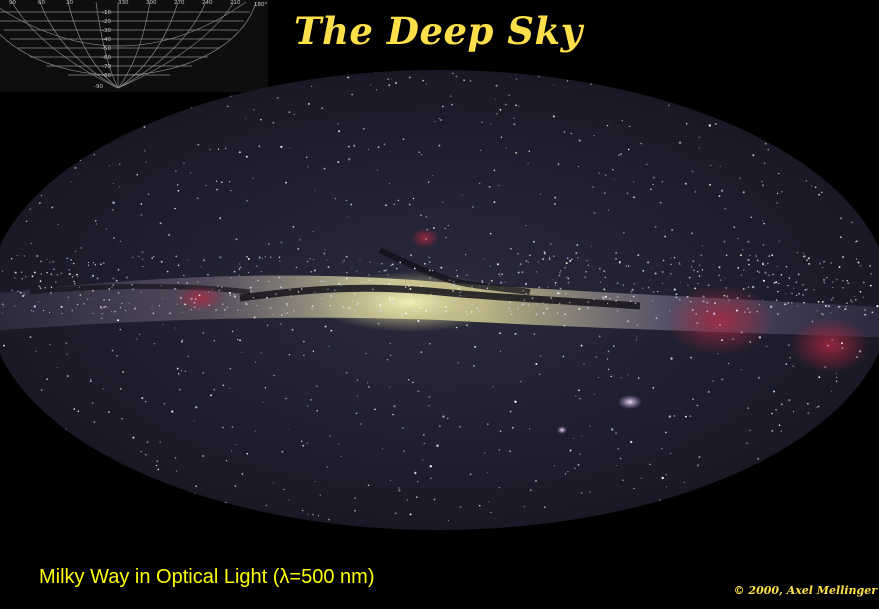 This screenshot has height=609, width=879. Describe the element at coordinates (98, 87) in the screenshot. I see `lat-label: -90` at that location.